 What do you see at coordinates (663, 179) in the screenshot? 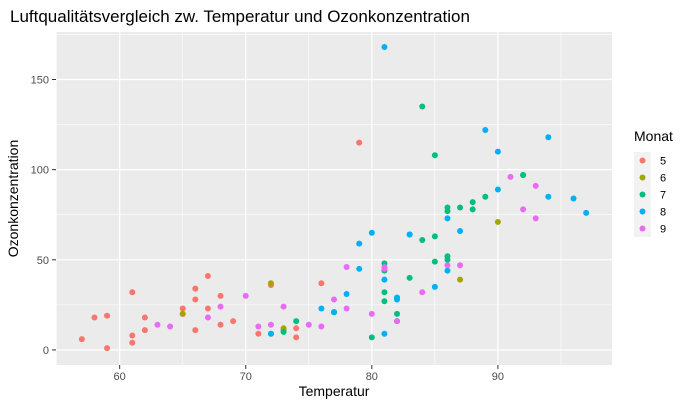
I see `legend-label: 6` at bounding box center [663, 179].